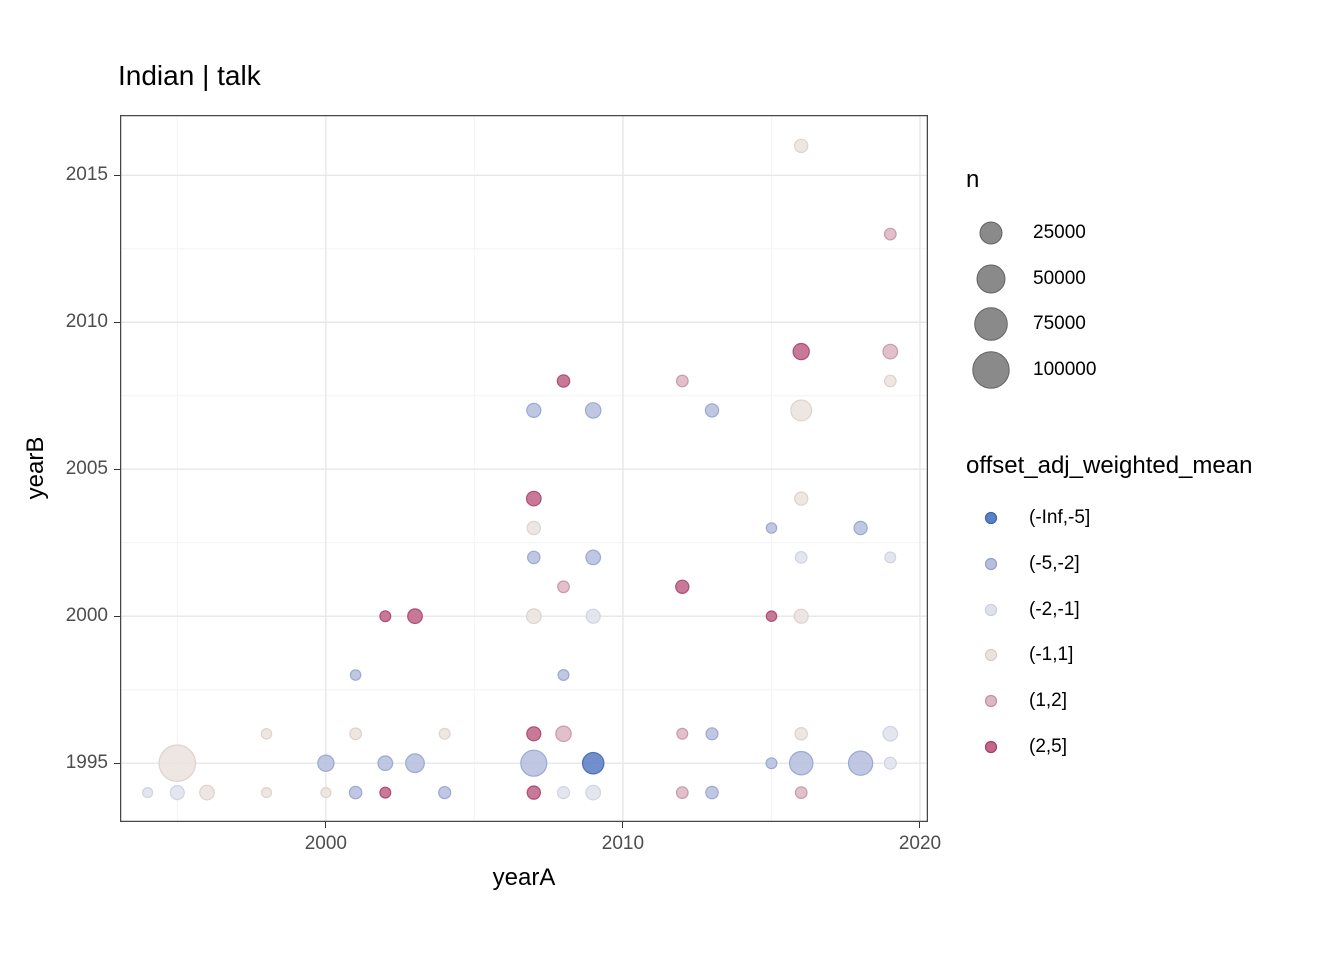  What do you see at coordinates (1023, 564) in the screenshot?
I see `color-legend-item: (-5,-2]` at bounding box center [1023, 564].